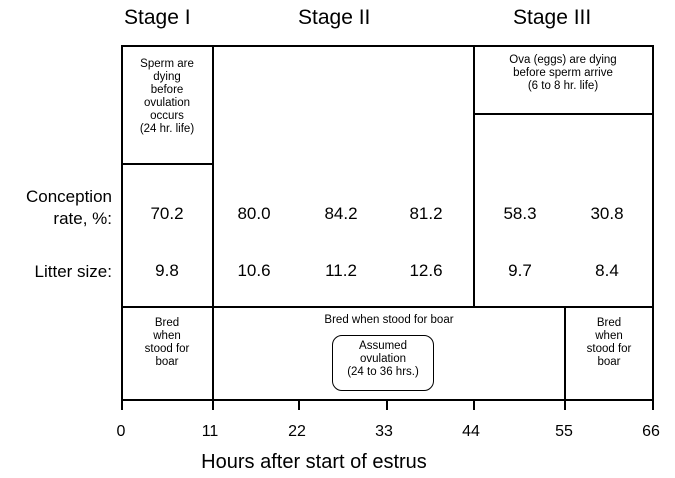  I want to click on x-tick-label: 11, so click(210, 431).